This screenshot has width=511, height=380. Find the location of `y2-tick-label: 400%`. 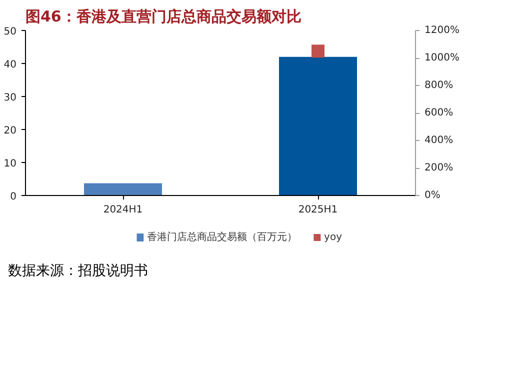

y2-tick-label: 400% is located at coordinates (439, 140).